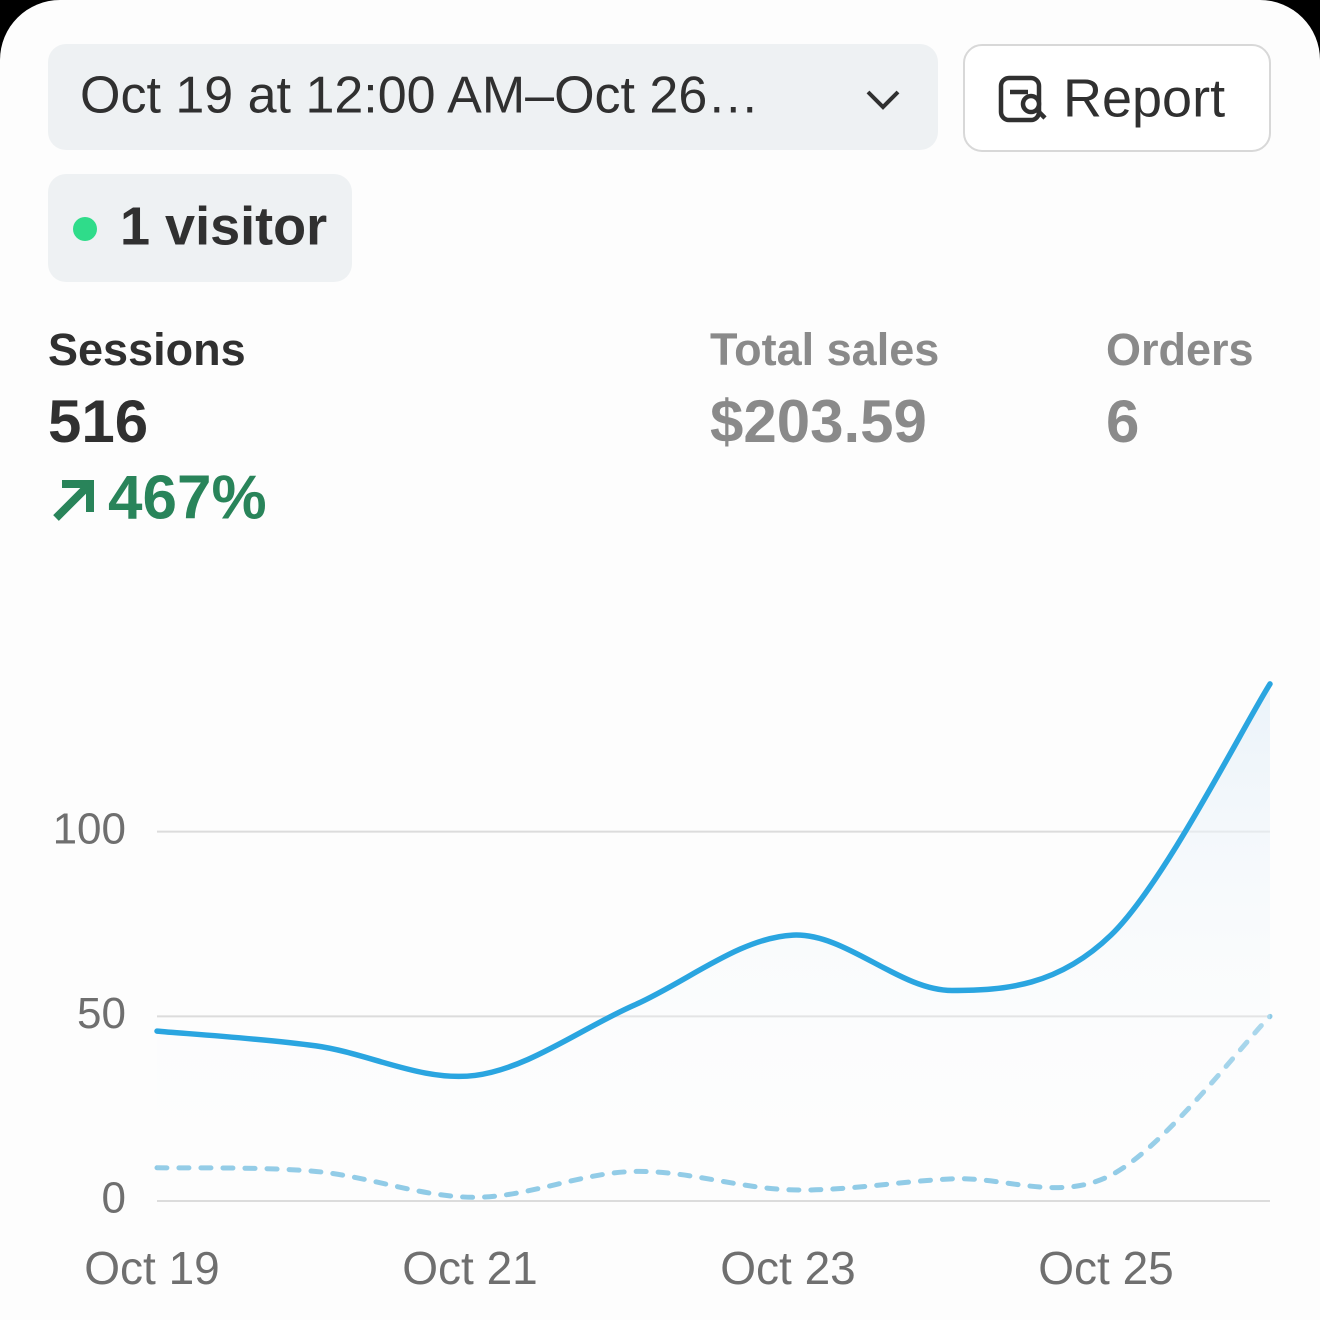 This screenshot has height=1320, width=1320. I want to click on live-dot, so click(85, 229).